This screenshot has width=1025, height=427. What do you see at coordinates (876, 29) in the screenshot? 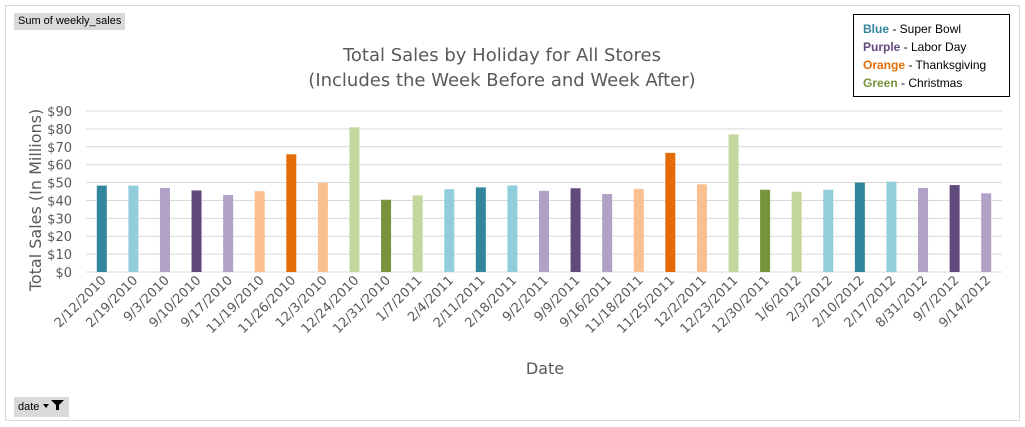
I see `legend-key: Blue` at bounding box center [876, 29].